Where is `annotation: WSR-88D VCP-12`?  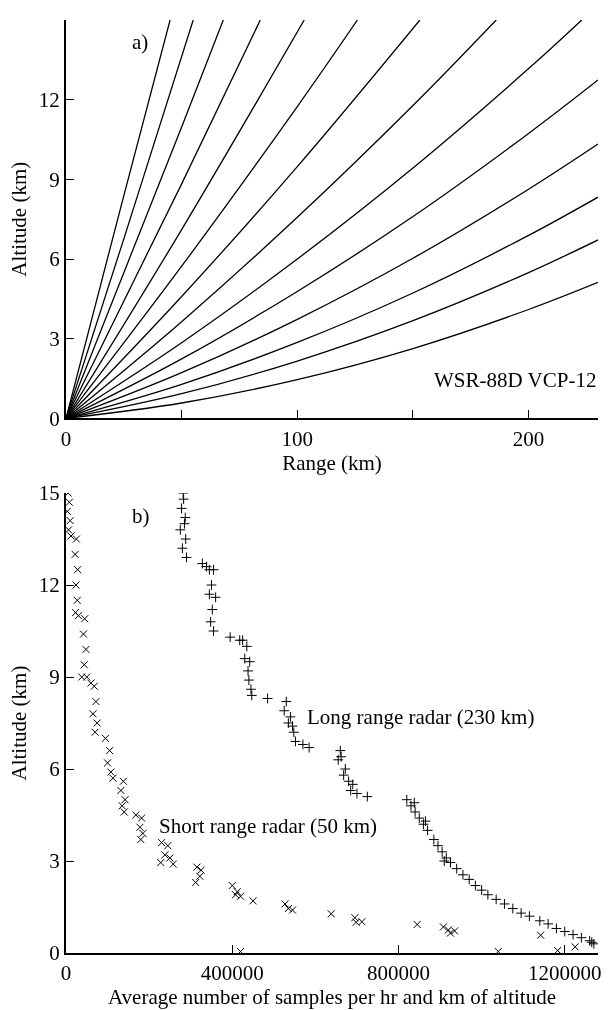
annotation: WSR-88D VCP-12 is located at coordinates (515, 380).